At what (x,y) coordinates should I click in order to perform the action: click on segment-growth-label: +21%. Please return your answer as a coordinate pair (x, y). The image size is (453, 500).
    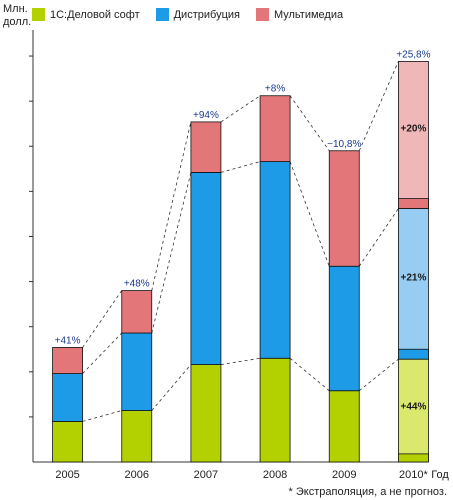
    Looking at the image, I should click on (413, 277).